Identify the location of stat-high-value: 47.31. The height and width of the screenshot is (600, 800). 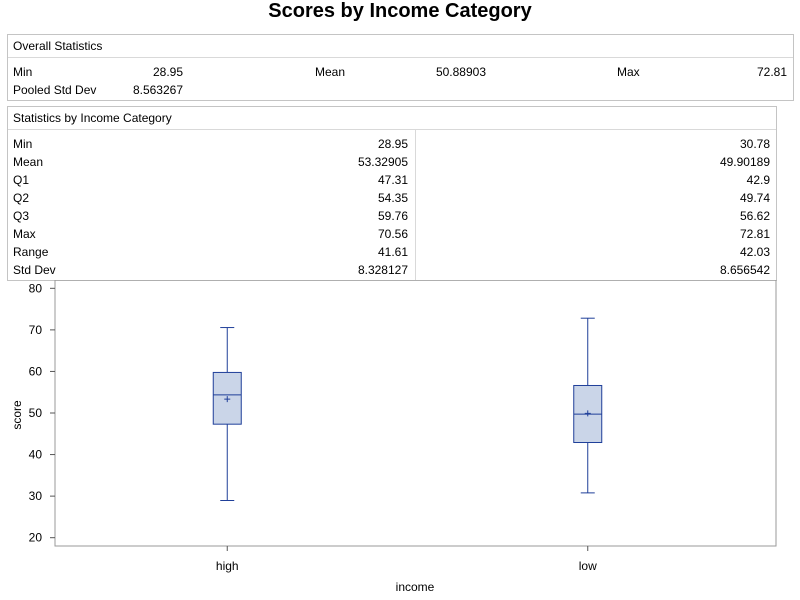
(392, 180).